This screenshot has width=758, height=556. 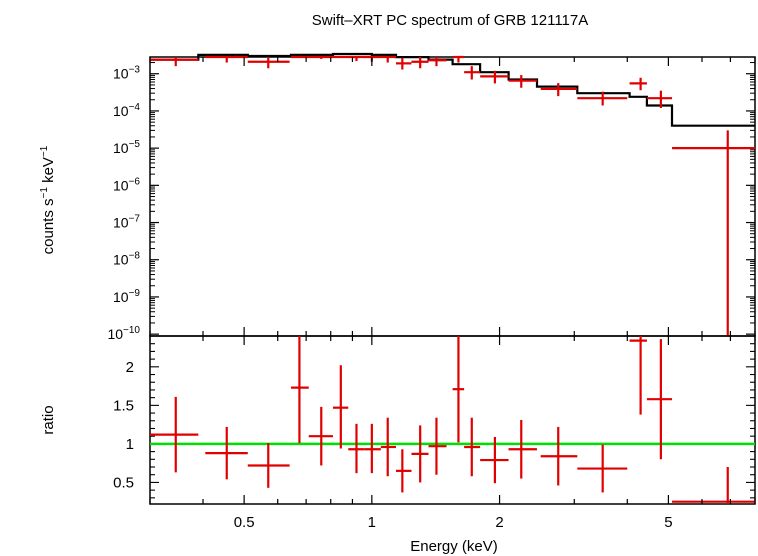 What do you see at coordinates (48, 419) in the screenshot?
I see `bottom-y-axis-label: ratio` at bounding box center [48, 419].